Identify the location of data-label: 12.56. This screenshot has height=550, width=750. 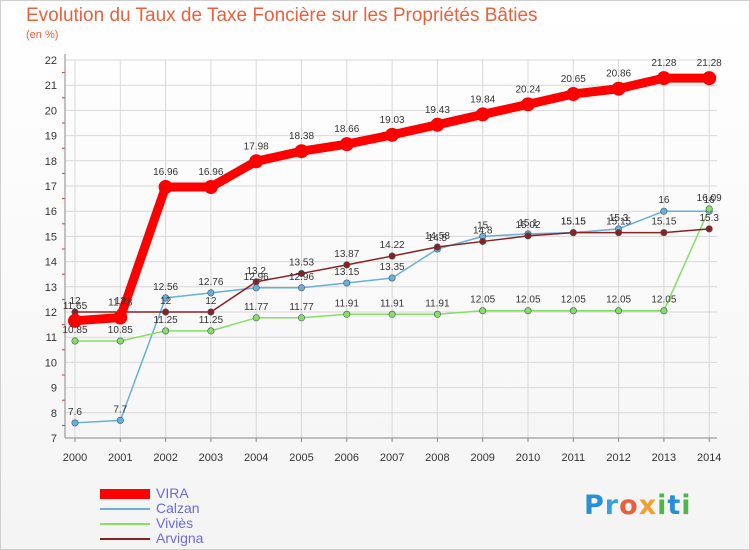
(165, 287).